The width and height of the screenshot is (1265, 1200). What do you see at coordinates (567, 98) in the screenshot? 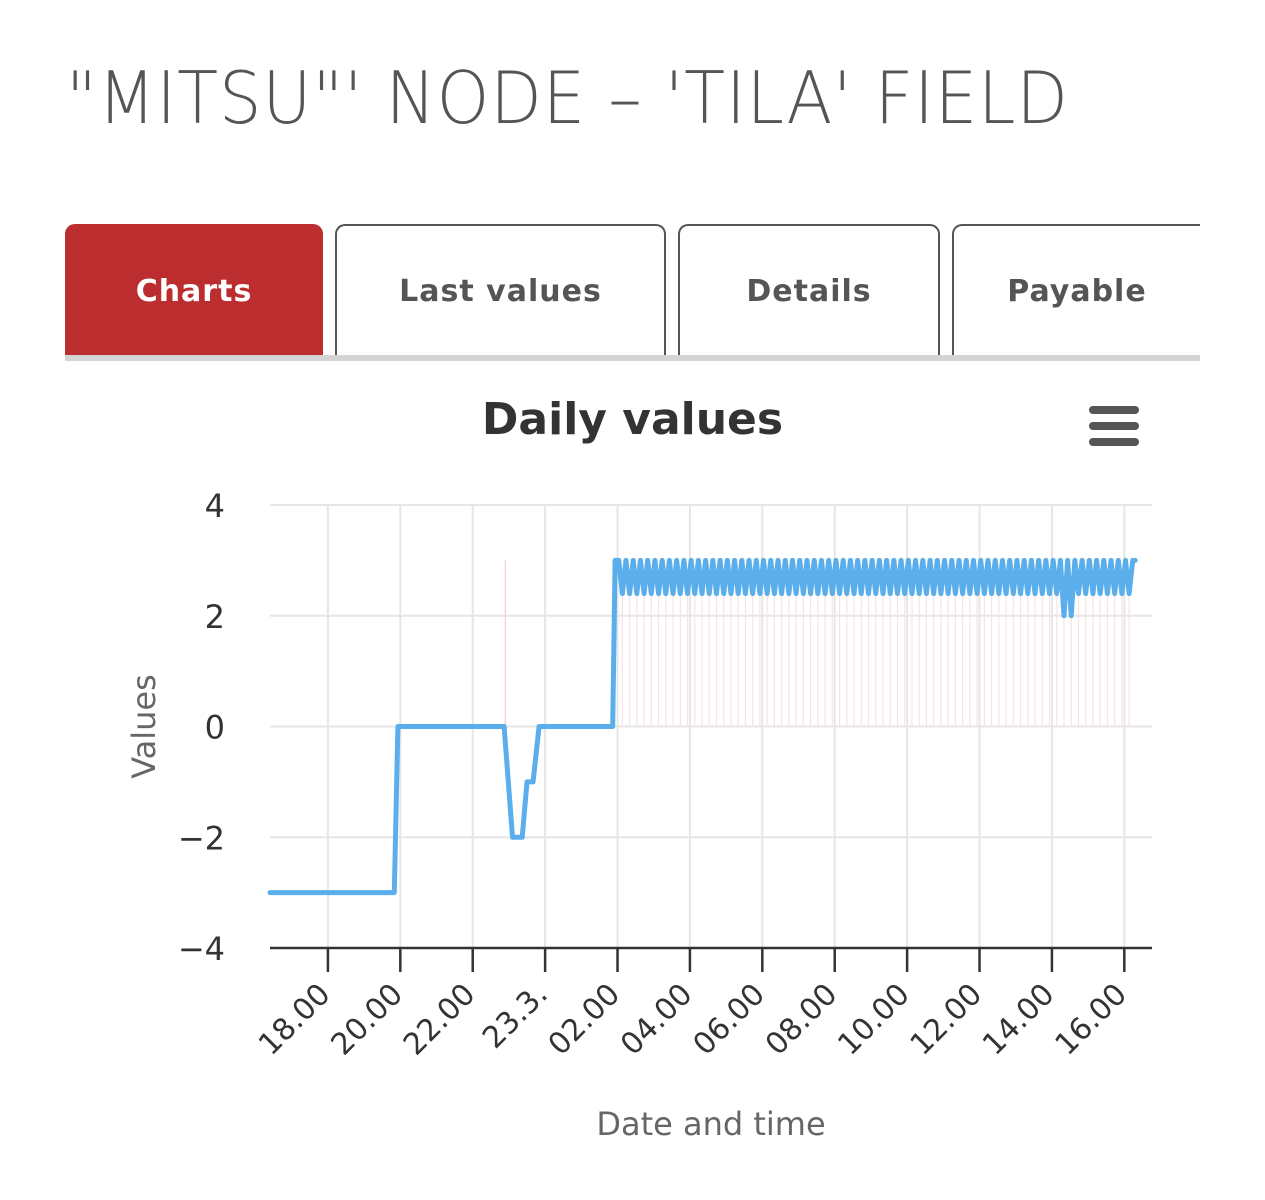
I see `page-title: "MITSU"' NODE – 'TILA' FIELD` at bounding box center [567, 98].